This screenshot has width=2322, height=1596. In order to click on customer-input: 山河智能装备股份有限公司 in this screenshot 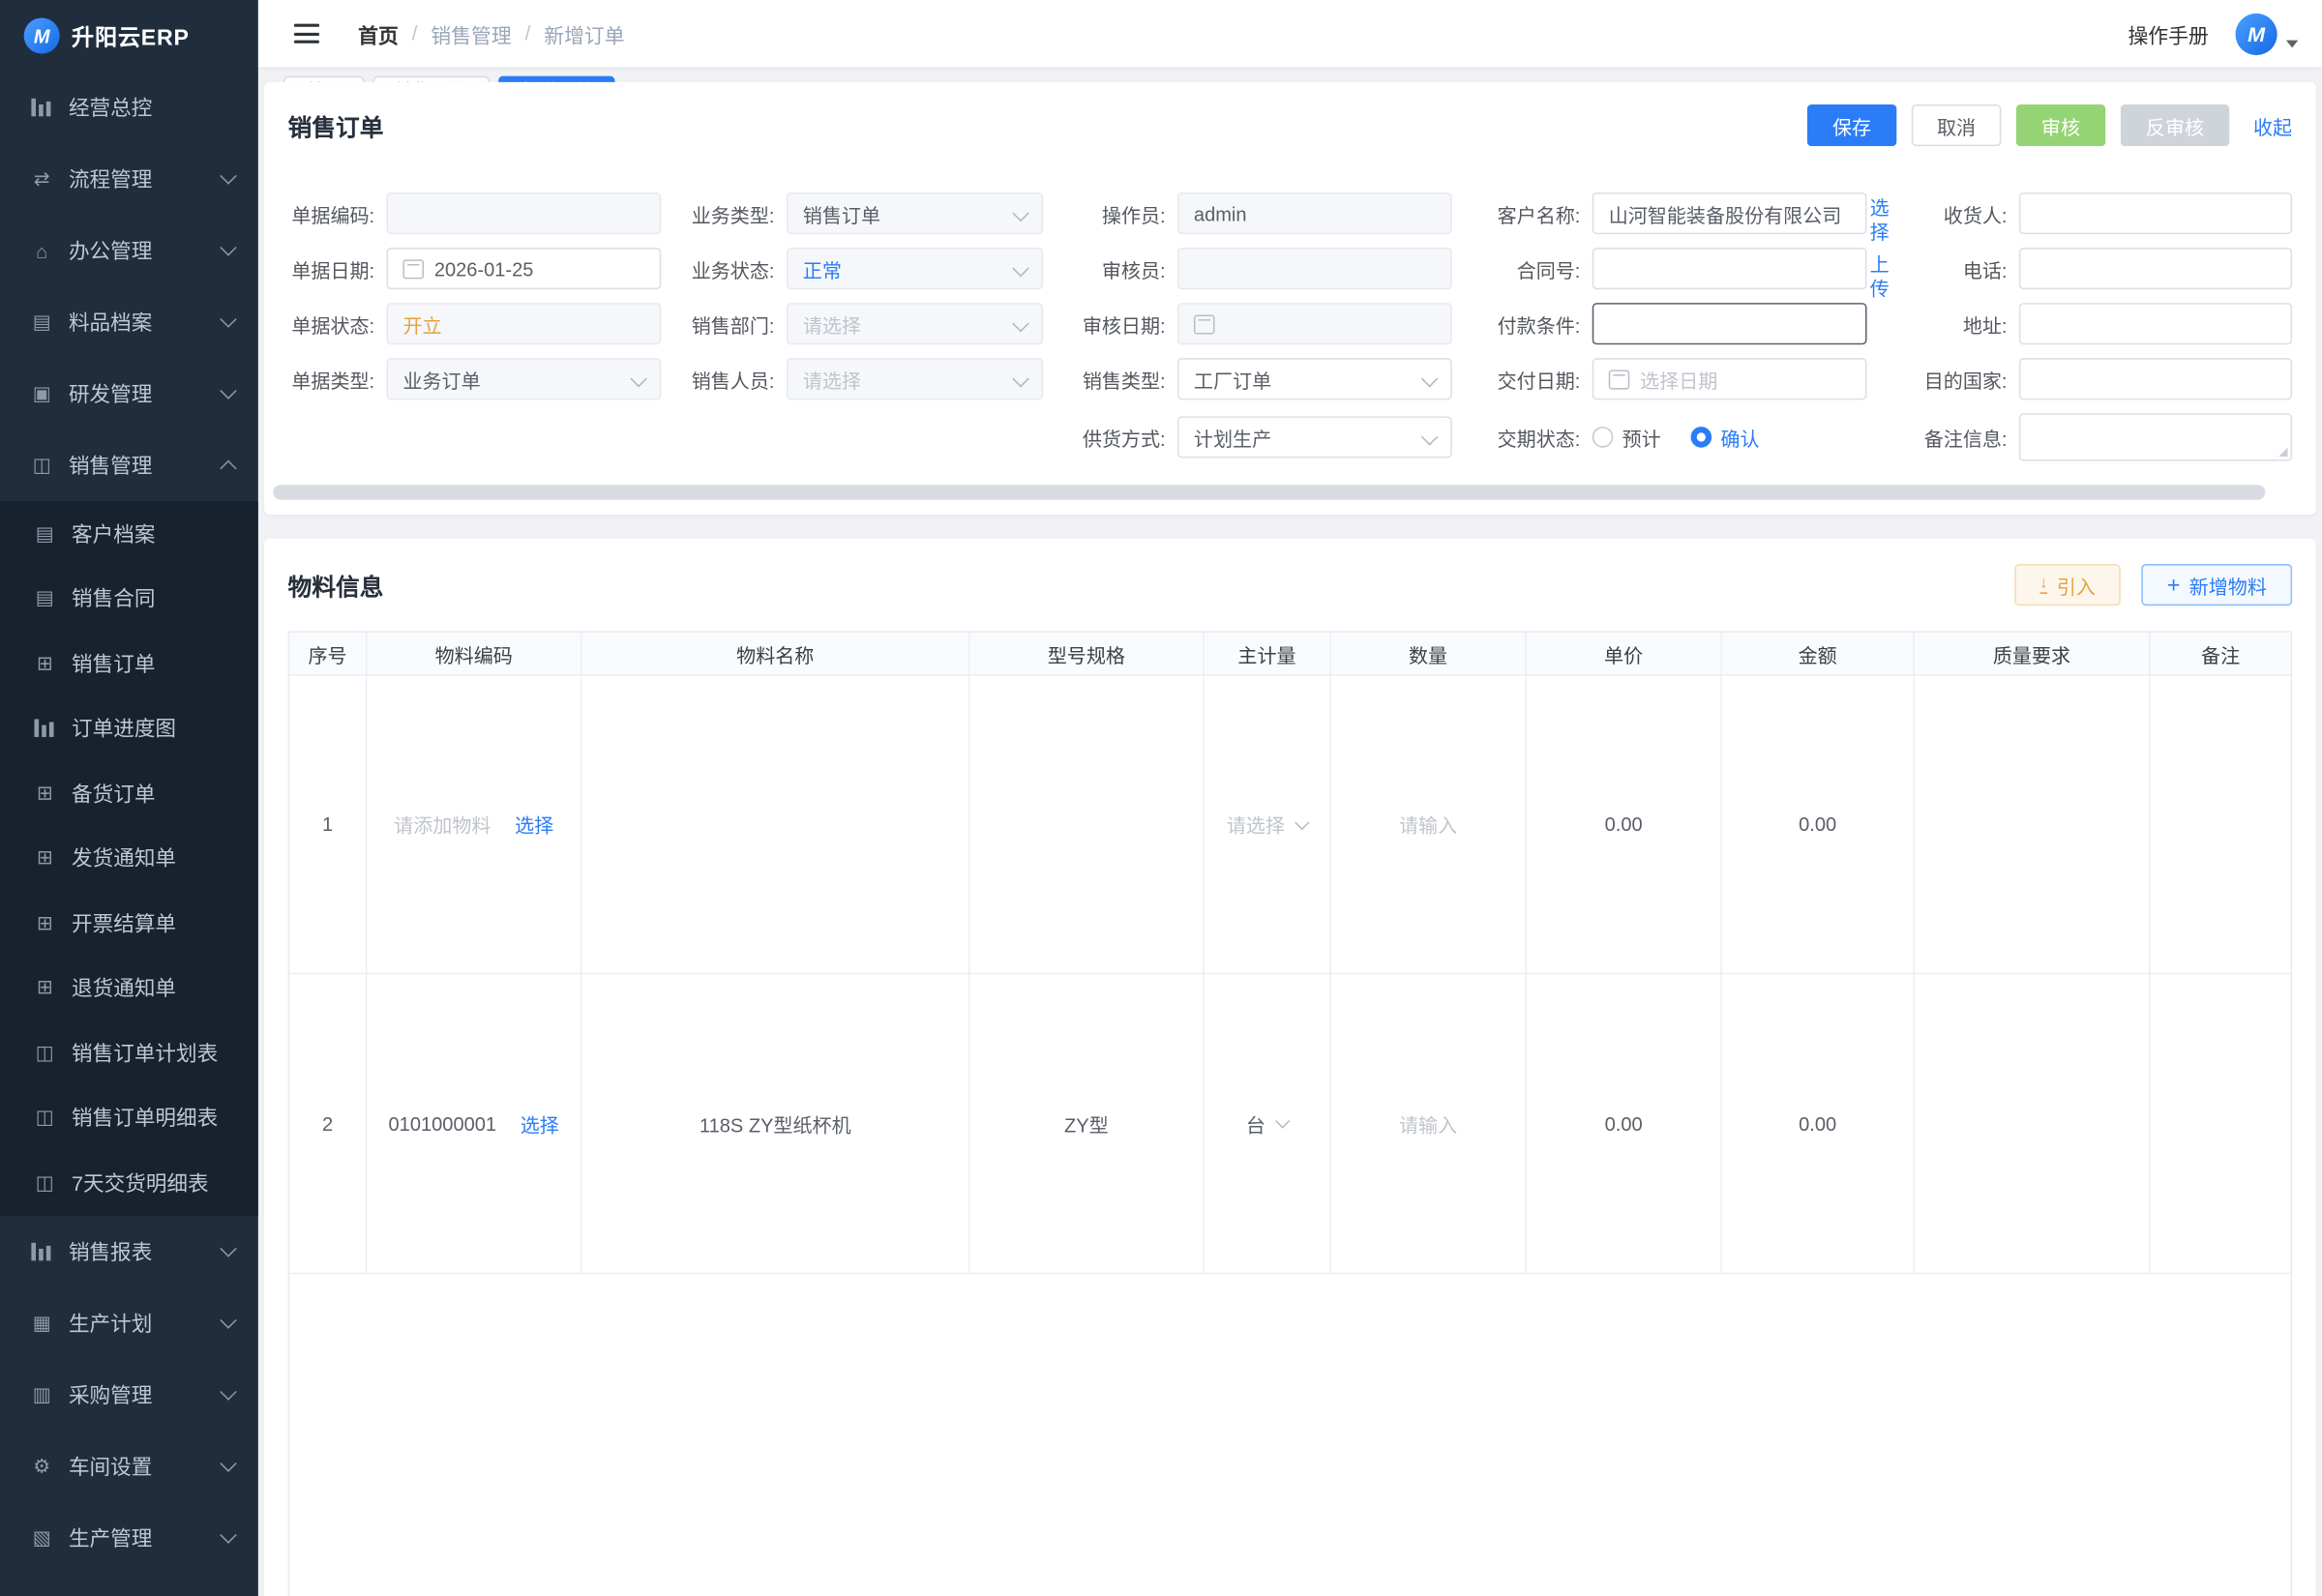, I will do `click(1729, 213)`.